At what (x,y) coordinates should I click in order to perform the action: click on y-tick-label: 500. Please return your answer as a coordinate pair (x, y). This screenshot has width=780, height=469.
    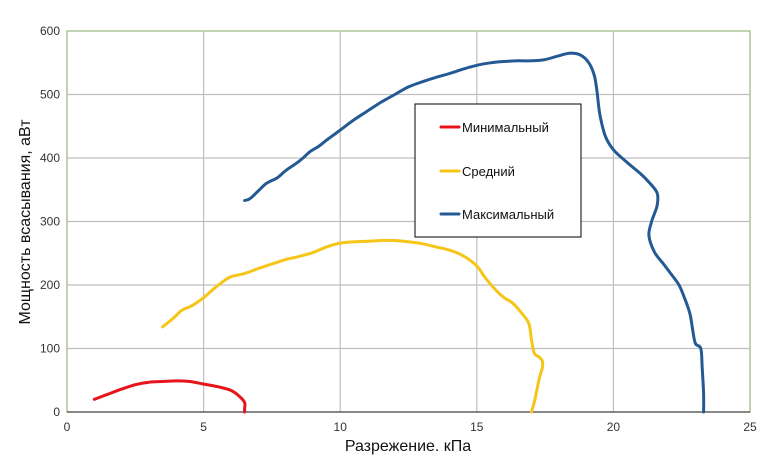
    Looking at the image, I should click on (50, 95).